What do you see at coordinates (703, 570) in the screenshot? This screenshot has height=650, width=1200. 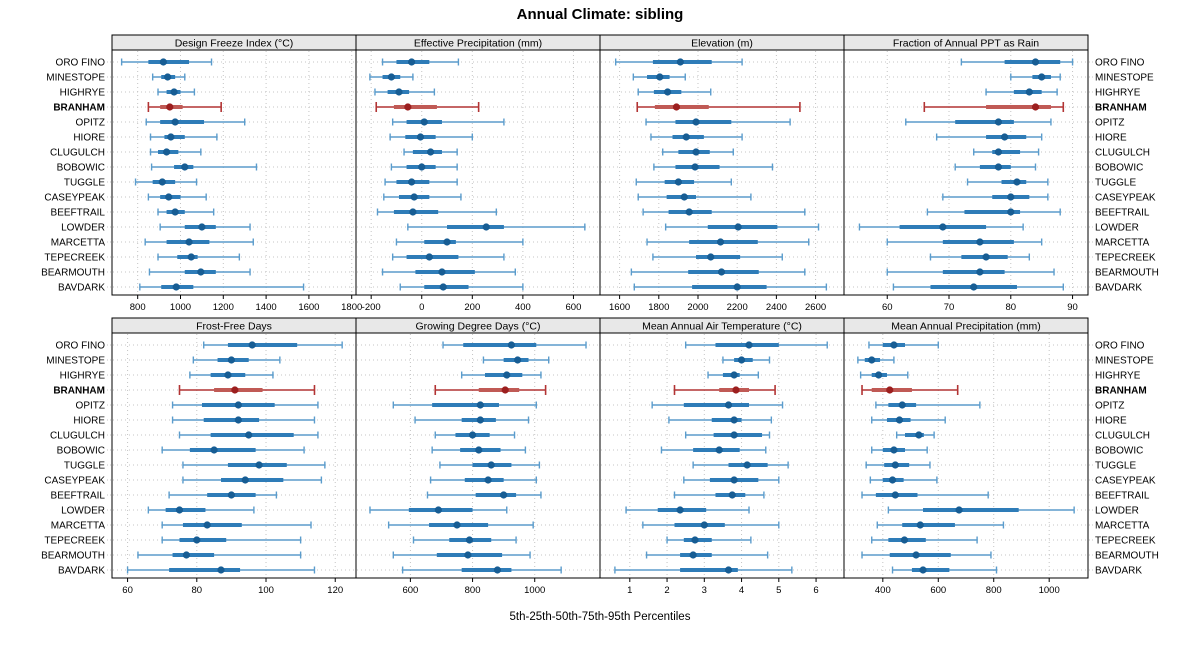 I see `percentile-row-bavdark` at bounding box center [703, 570].